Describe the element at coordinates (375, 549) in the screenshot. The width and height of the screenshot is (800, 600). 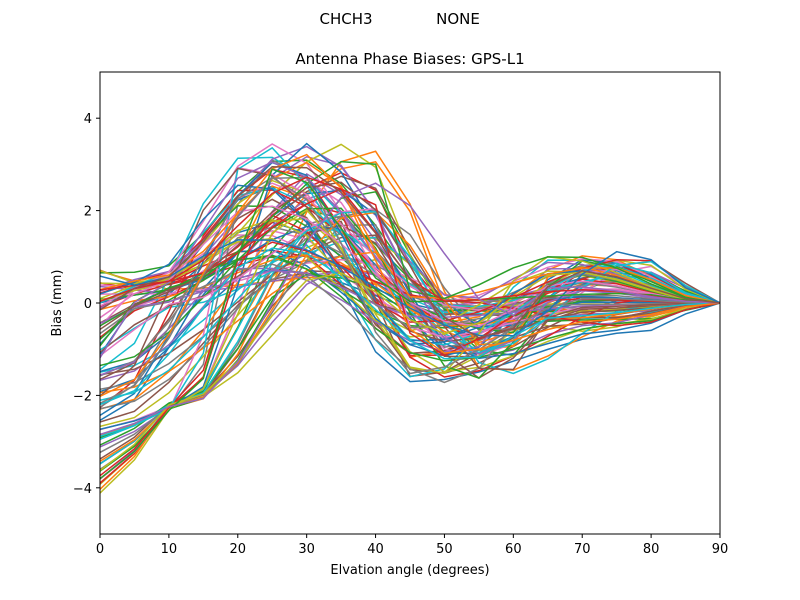
I see `x-tick-label: 40` at that location.